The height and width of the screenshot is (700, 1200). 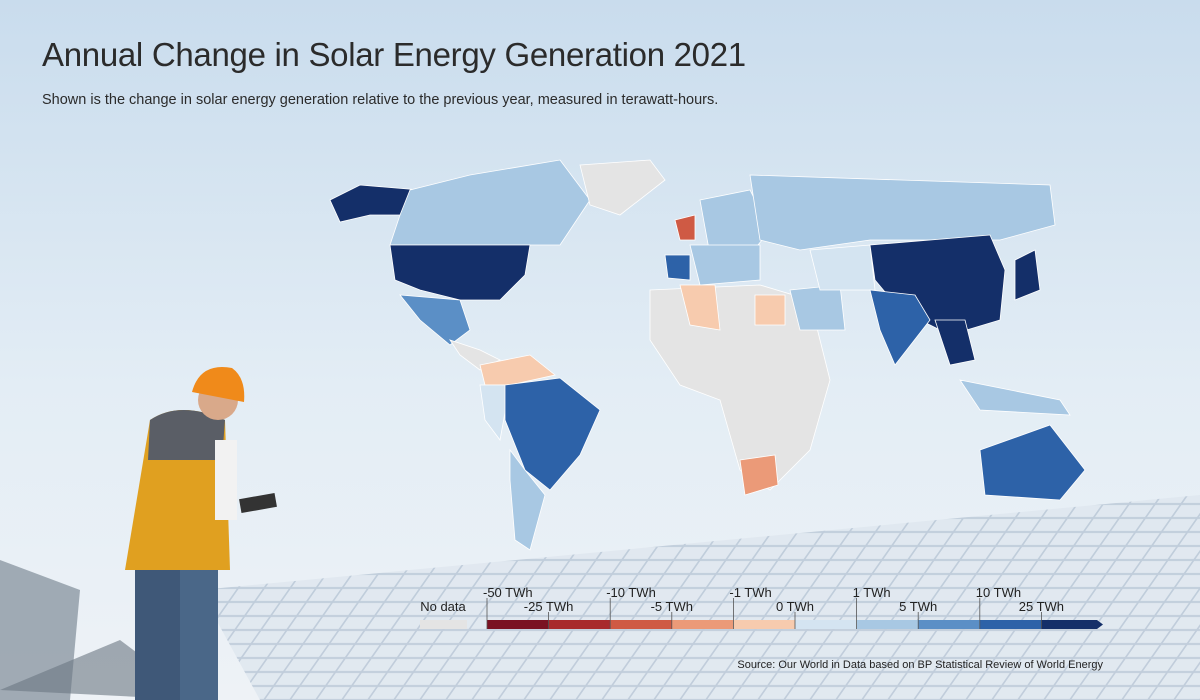 I want to click on legend-label: 5 TWh, so click(x=918, y=606).